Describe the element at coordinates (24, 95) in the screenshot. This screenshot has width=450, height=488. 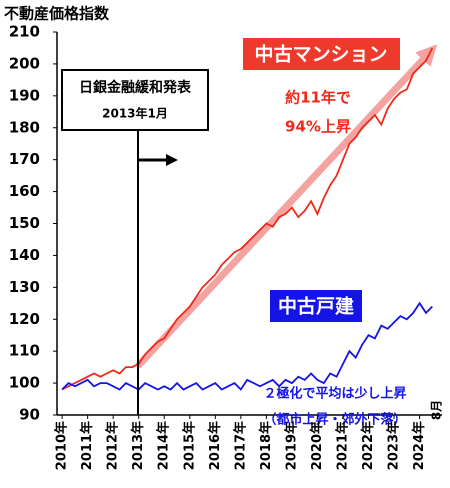
I see `y-tick-label: 190` at that location.